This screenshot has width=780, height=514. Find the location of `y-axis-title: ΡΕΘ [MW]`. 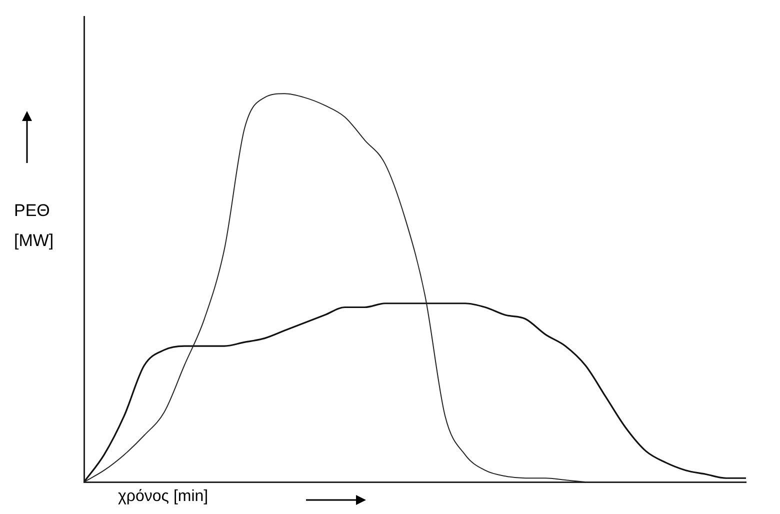

y-axis-title: ΡΕΘ [MW] is located at coordinates (34, 225).